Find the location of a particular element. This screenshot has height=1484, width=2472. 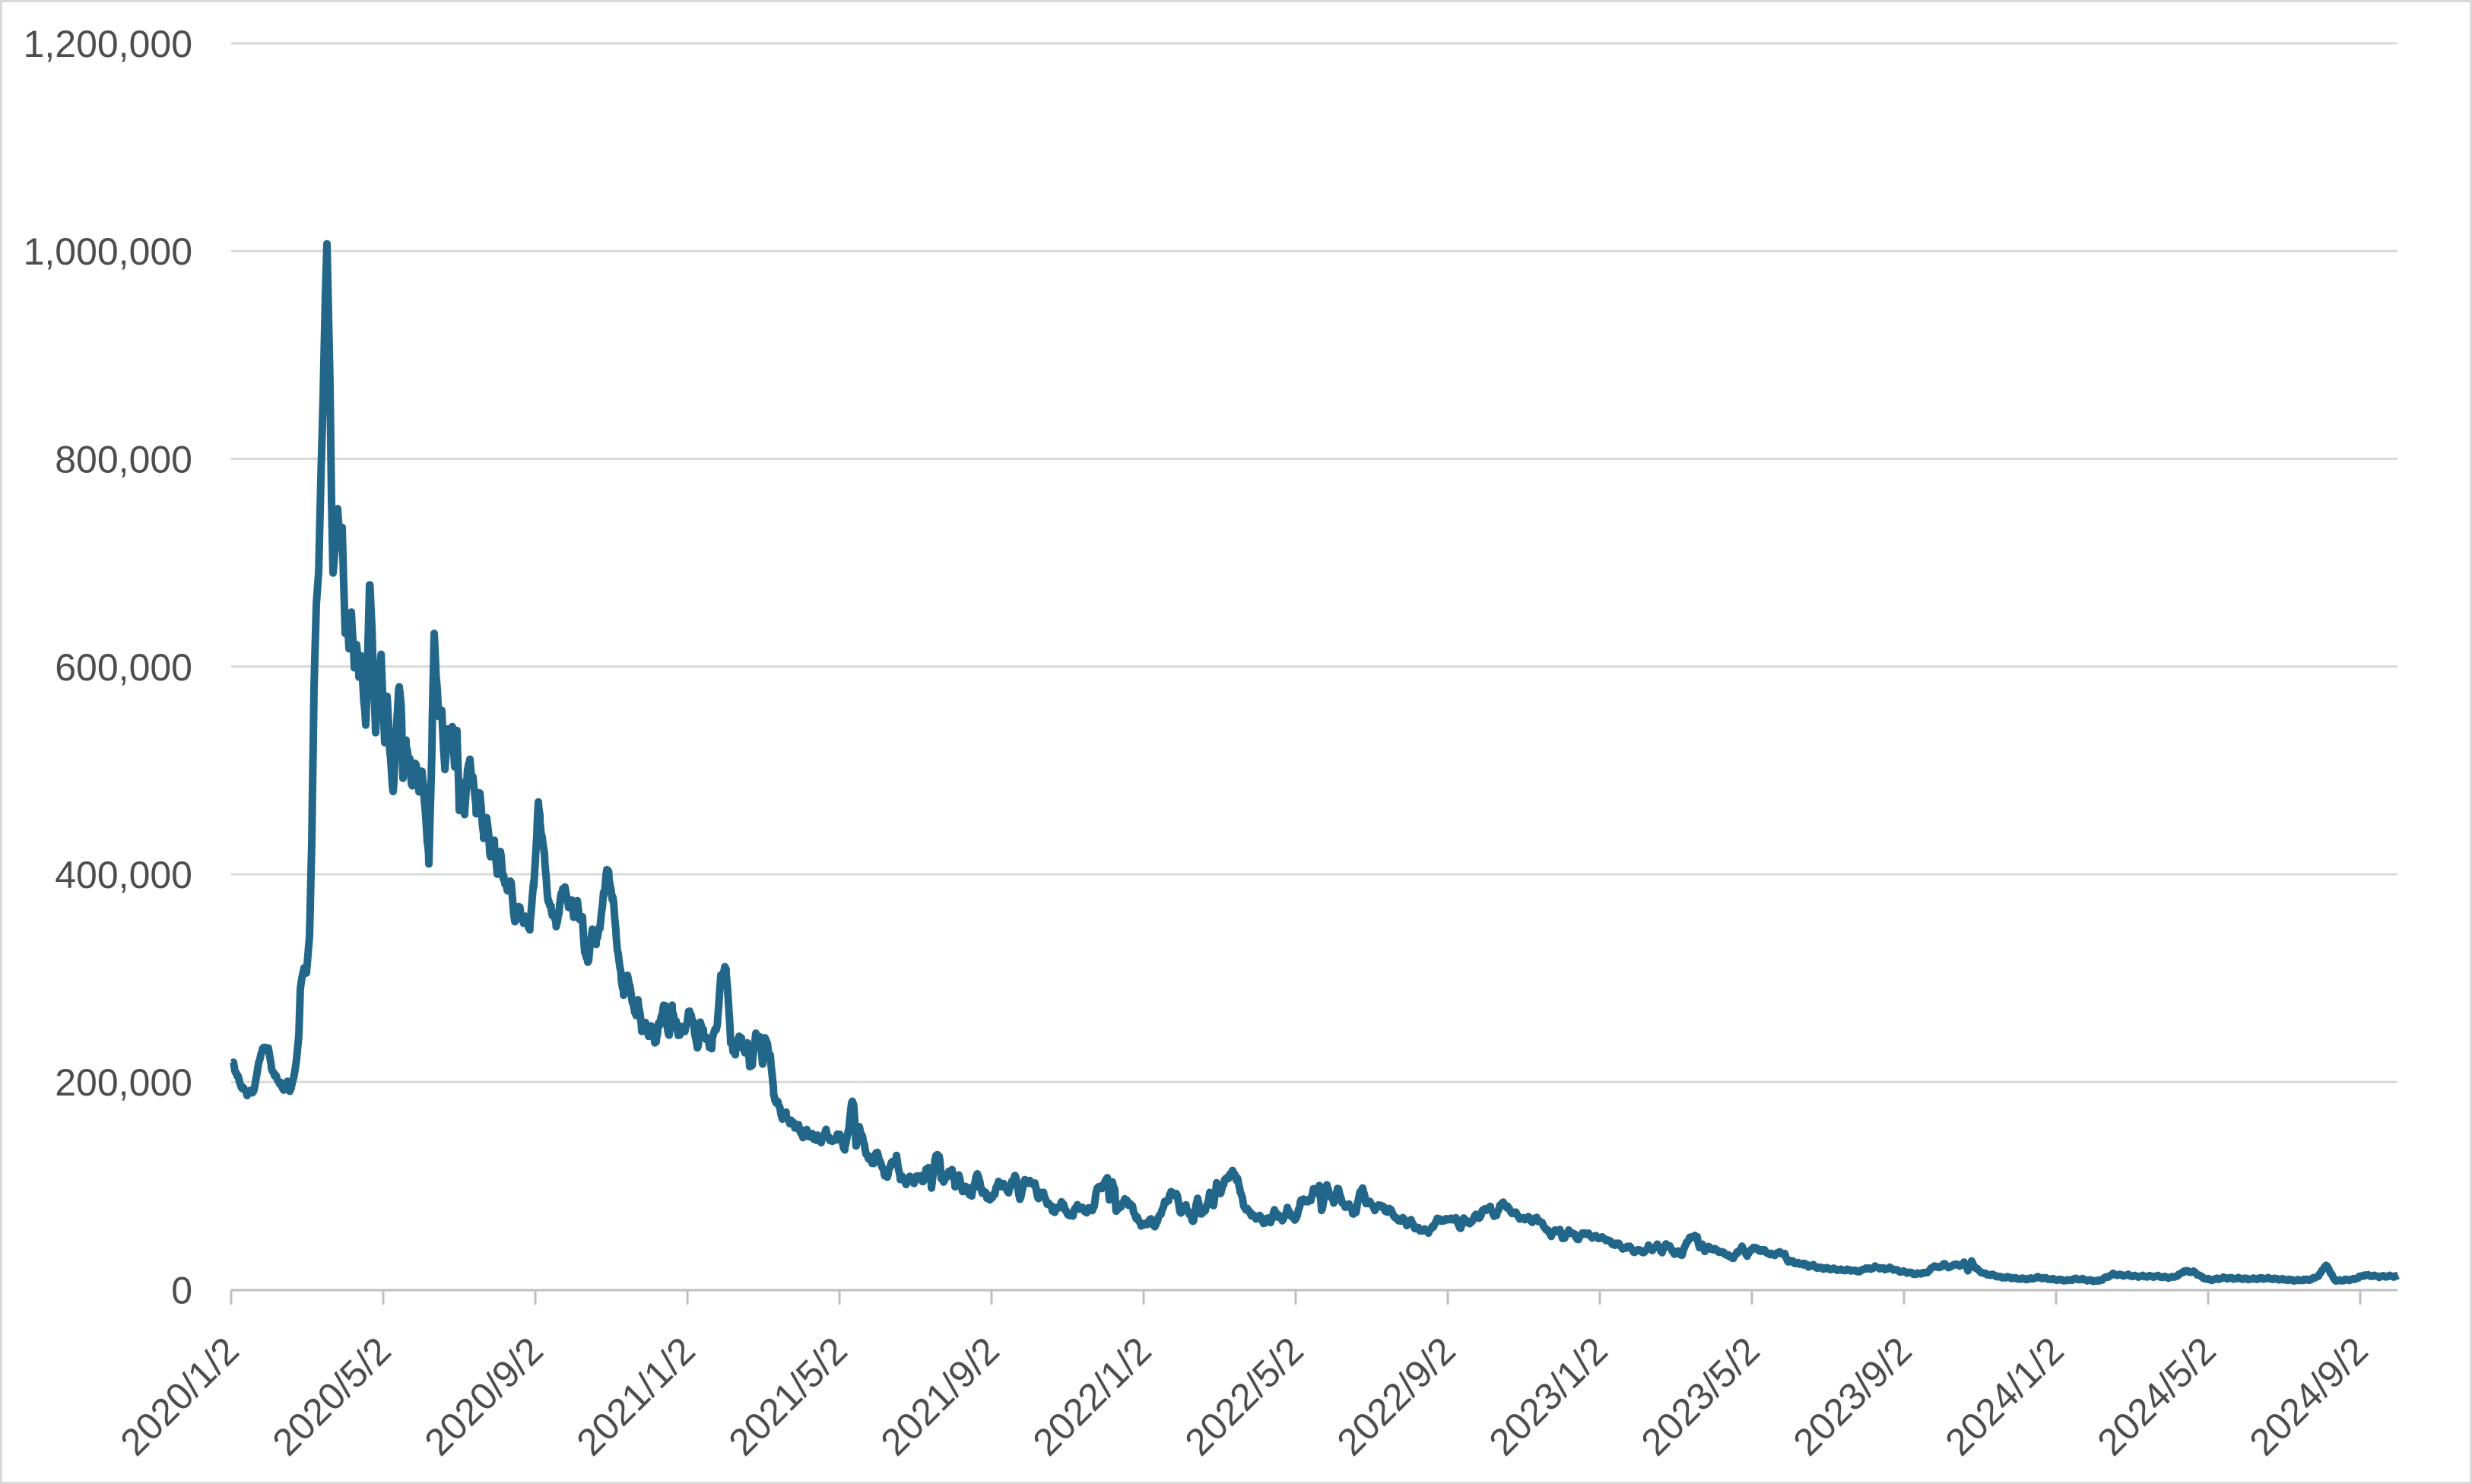

svg-text: 2022/9/2 is located at coordinates (1396, 1396).